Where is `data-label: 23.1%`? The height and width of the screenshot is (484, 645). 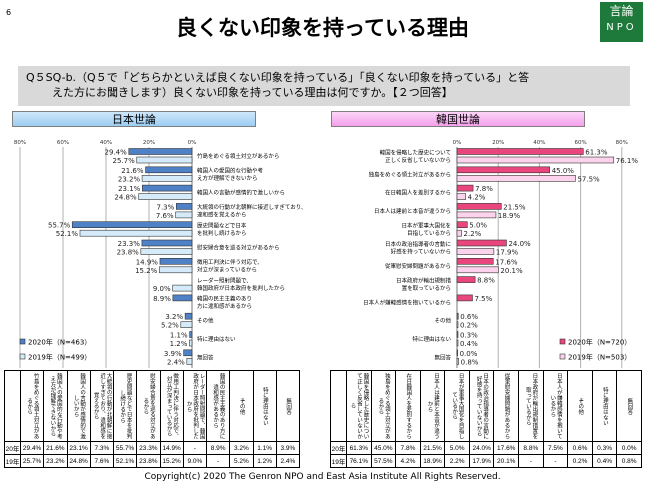
data-label: 23.1% is located at coordinates (129, 189).